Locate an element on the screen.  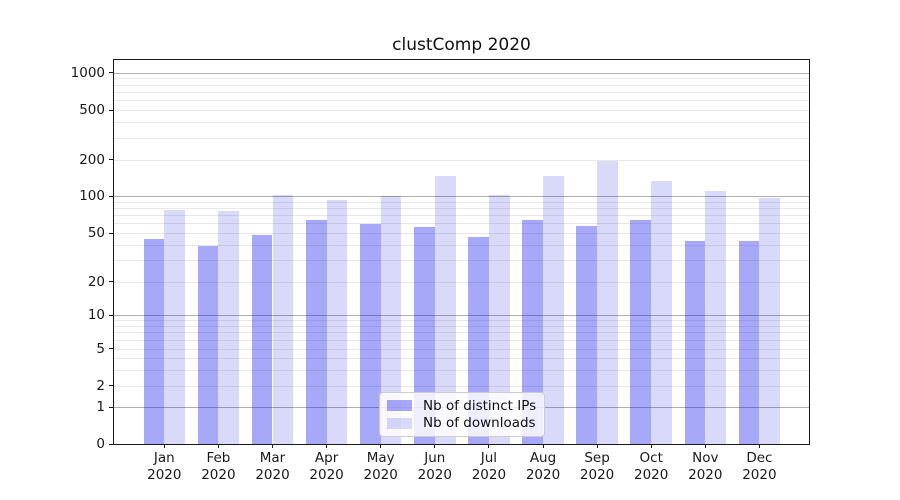
y-tick-label: 2 is located at coordinates (100, 385).